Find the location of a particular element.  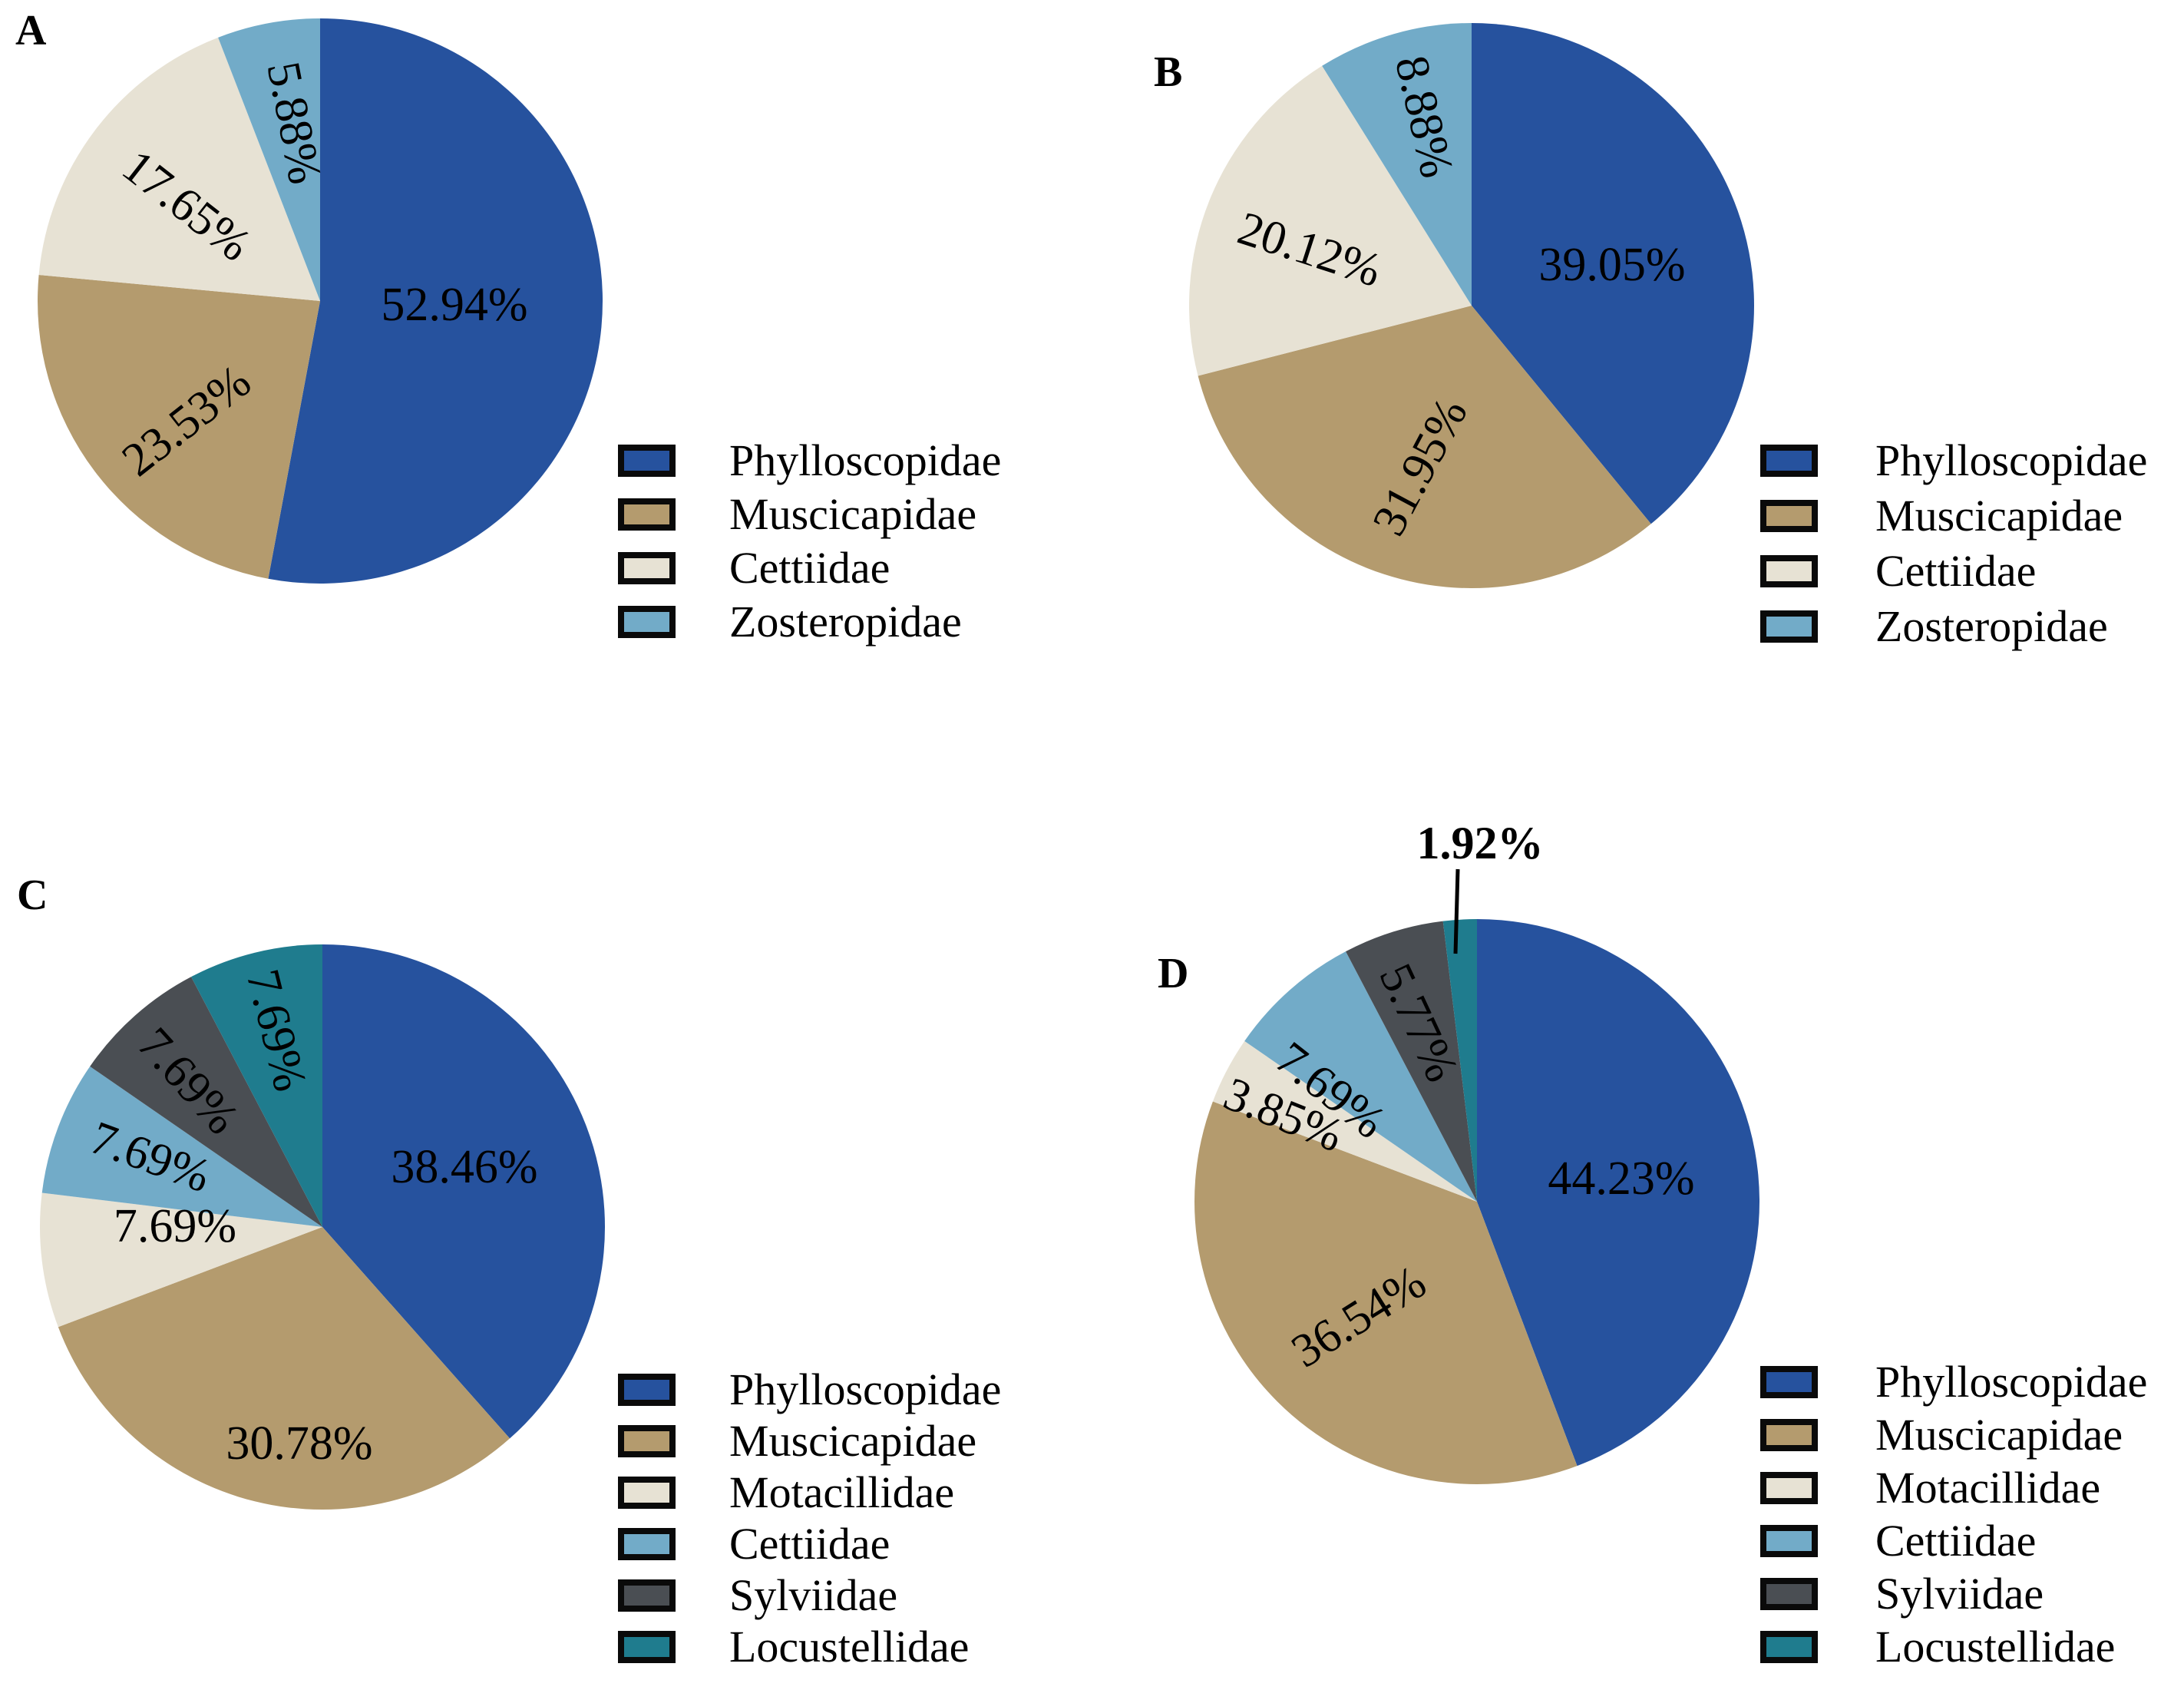

slice-percentage-label: 7.69% is located at coordinates (175, 1226).